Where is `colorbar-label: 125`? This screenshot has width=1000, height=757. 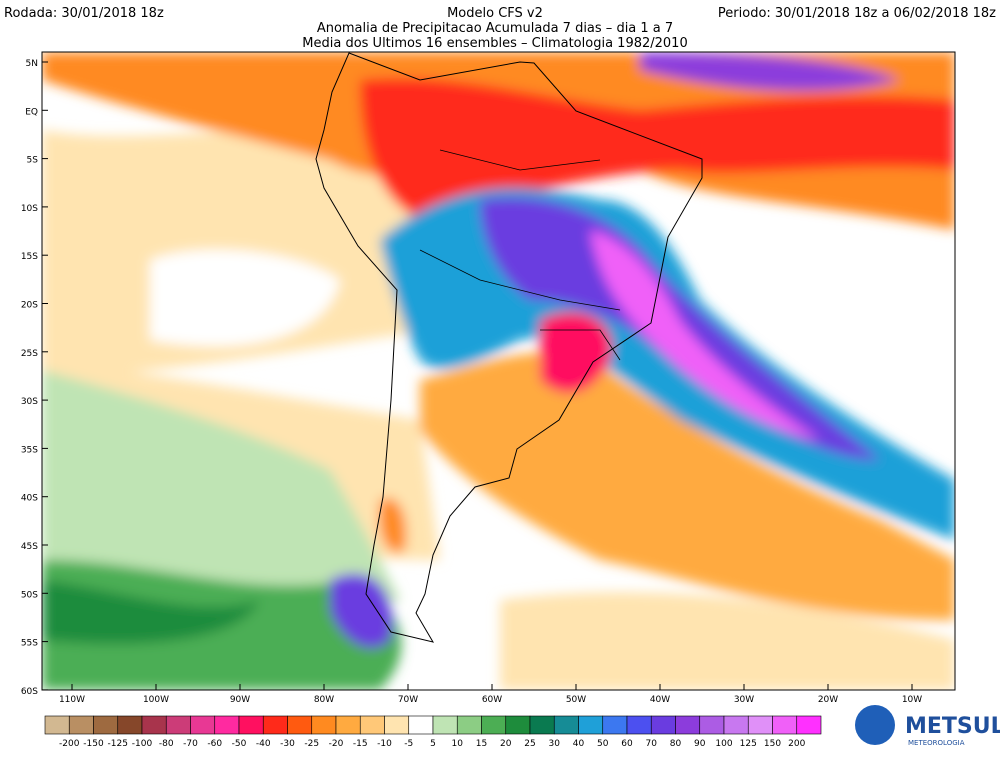
colorbar-label: 125 is located at coordinates (748, 744).